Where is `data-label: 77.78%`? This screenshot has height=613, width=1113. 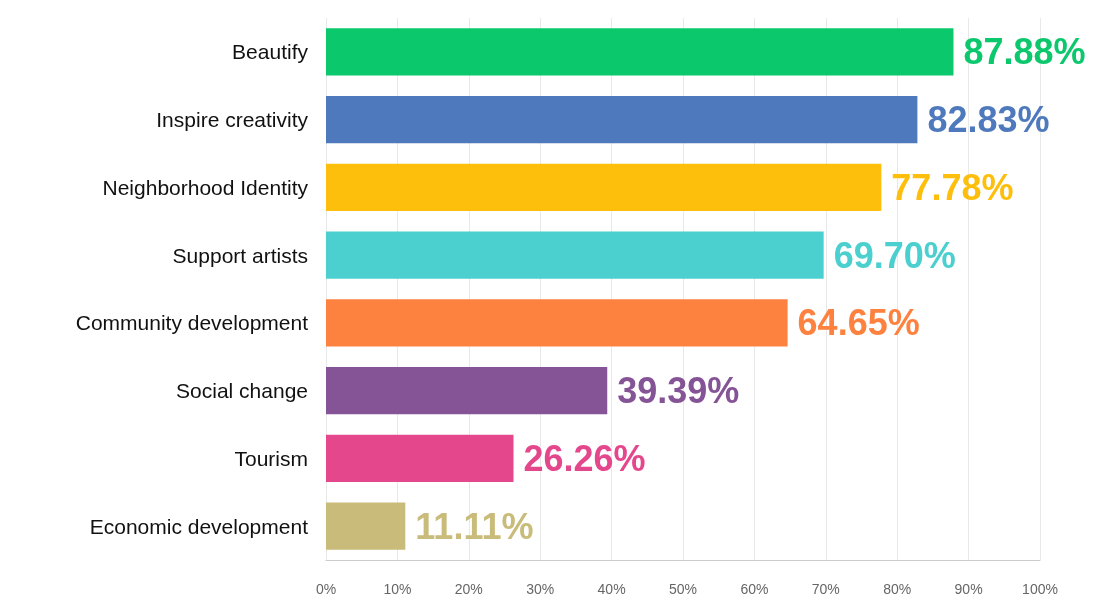 data-label: 77.78% is located at coordinates (952, 187).